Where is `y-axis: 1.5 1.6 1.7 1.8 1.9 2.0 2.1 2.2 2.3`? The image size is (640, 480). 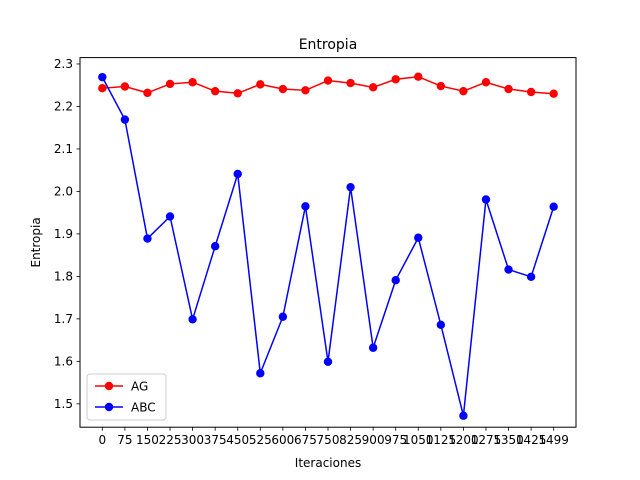
y-axis: 1.5 1.6 1.7 1.8 1.9 2.0 2.1 2.2 2.3 is located at coordinates (67, 234).